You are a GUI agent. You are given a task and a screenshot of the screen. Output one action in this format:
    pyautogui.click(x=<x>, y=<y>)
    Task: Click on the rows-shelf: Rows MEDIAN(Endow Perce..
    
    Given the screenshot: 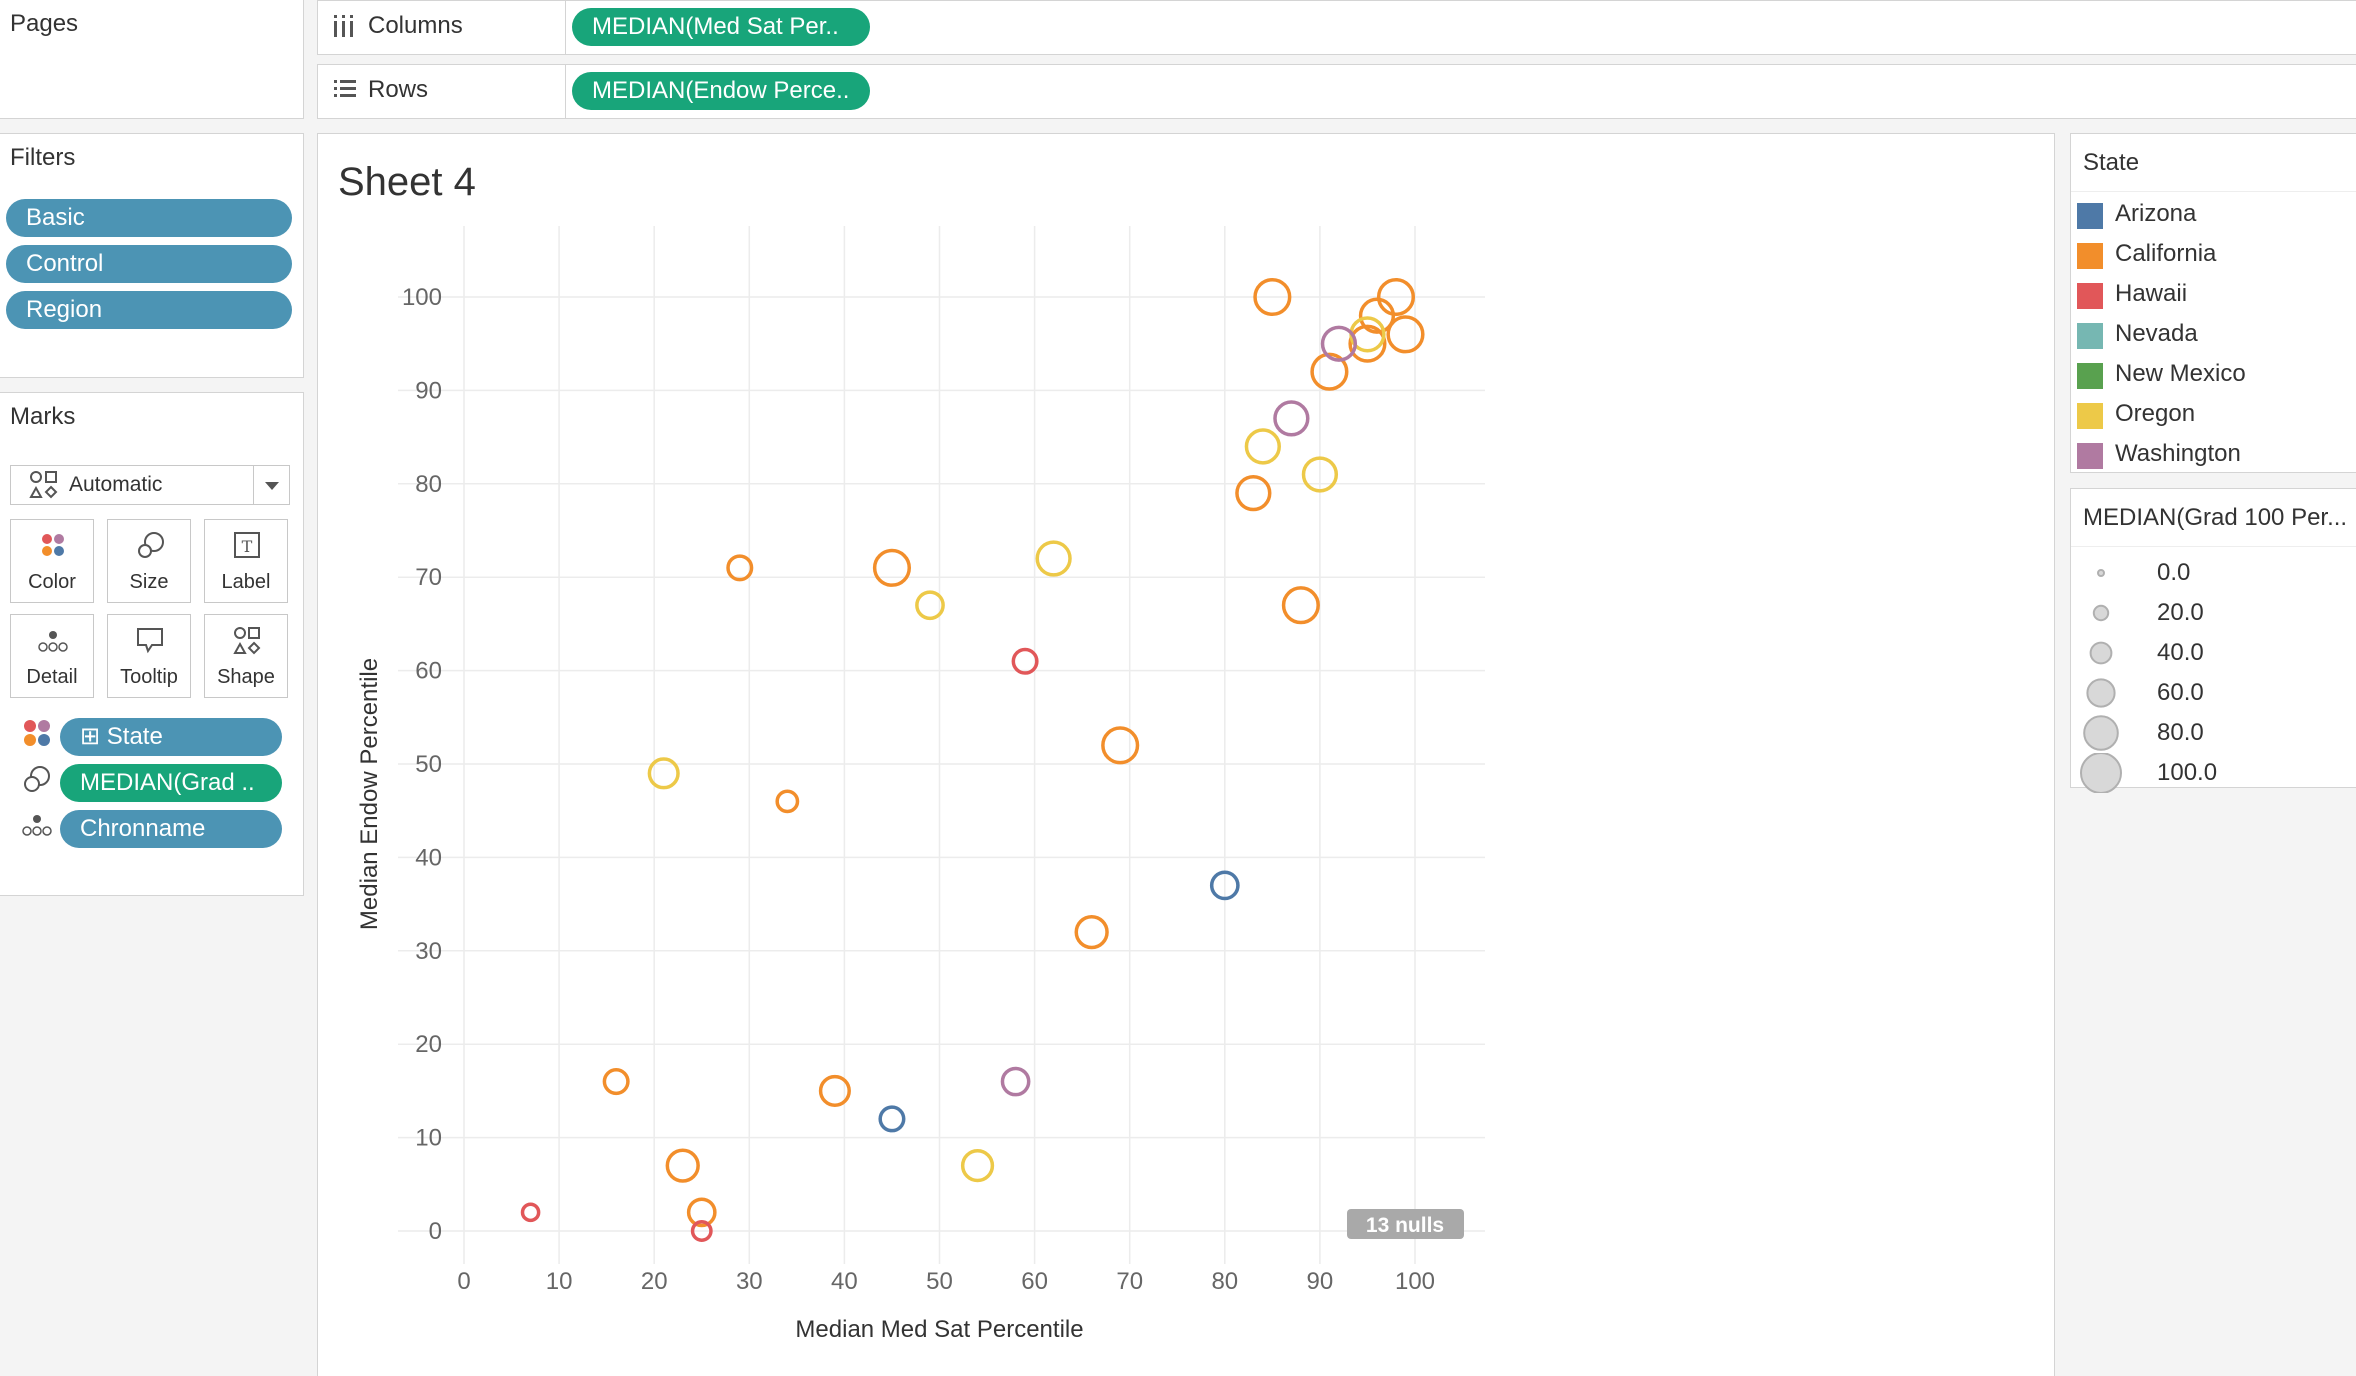 What is the action you would take?
    pyautogui.click(x=1336, y=91)
    